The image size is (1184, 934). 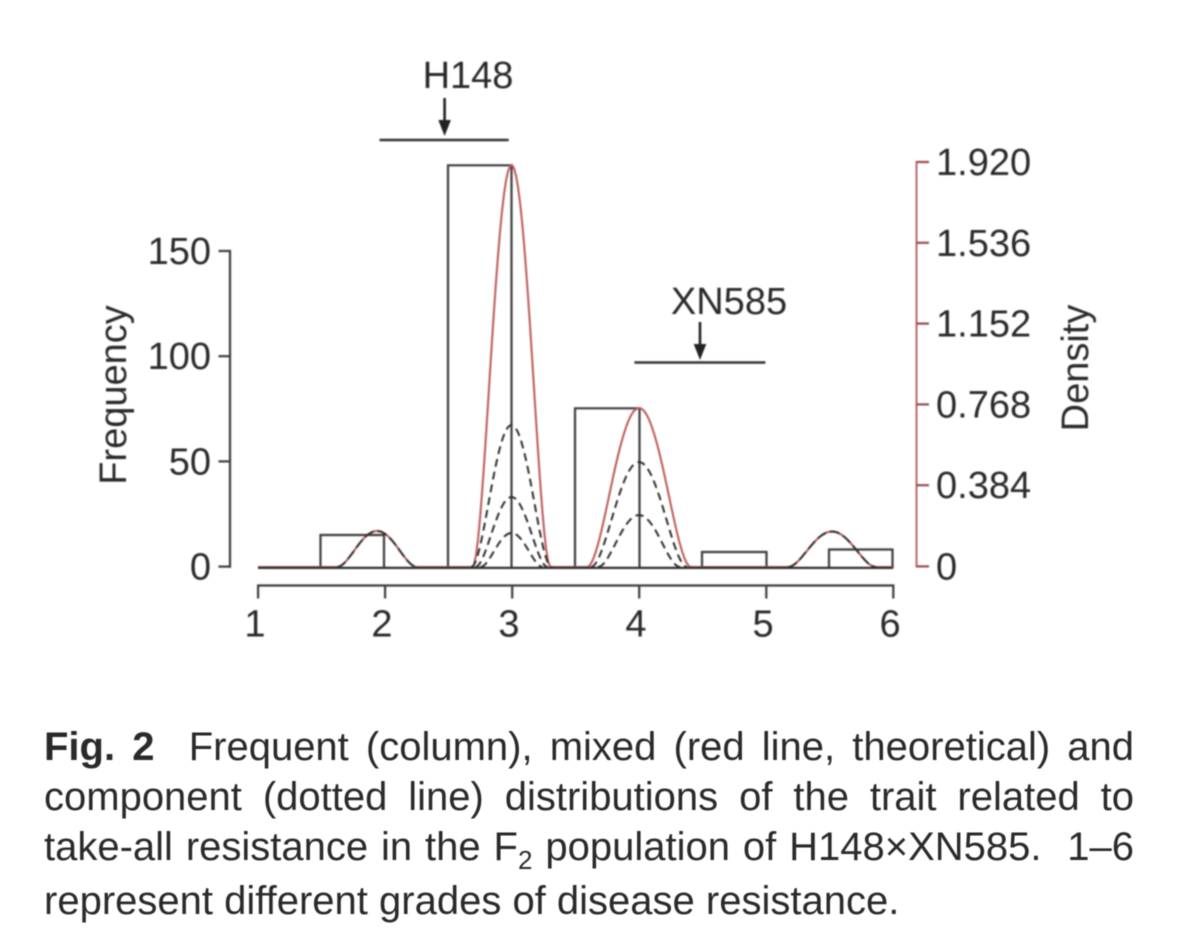 I want to click on svg-text: Frequency, so click(x=114, y=395).